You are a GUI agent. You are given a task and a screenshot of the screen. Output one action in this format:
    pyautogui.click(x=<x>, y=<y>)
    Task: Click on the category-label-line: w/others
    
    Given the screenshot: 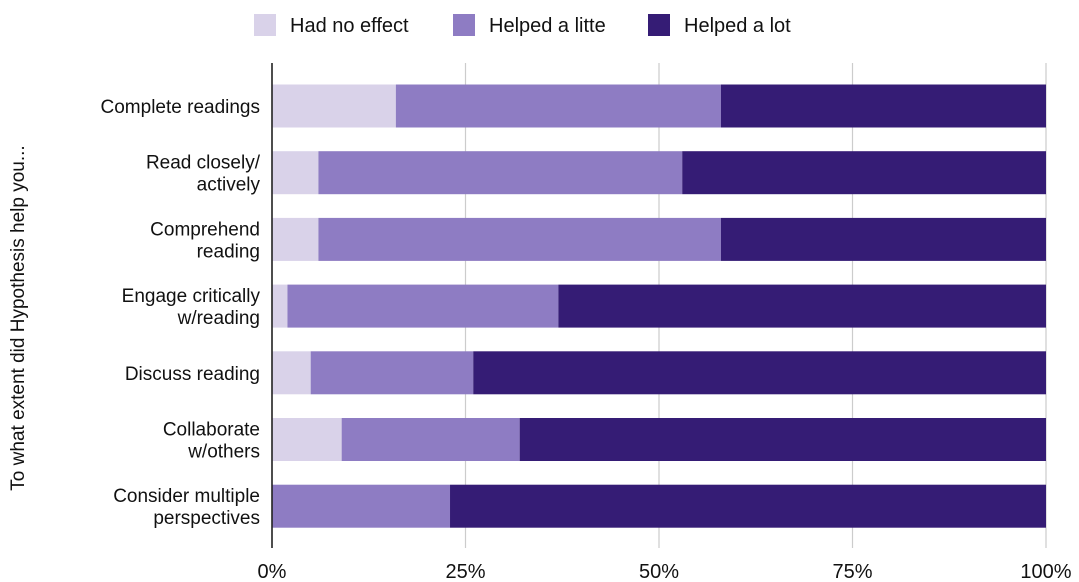 What is the action you would take?
    pyautogui.click(x=223, y=452)
    